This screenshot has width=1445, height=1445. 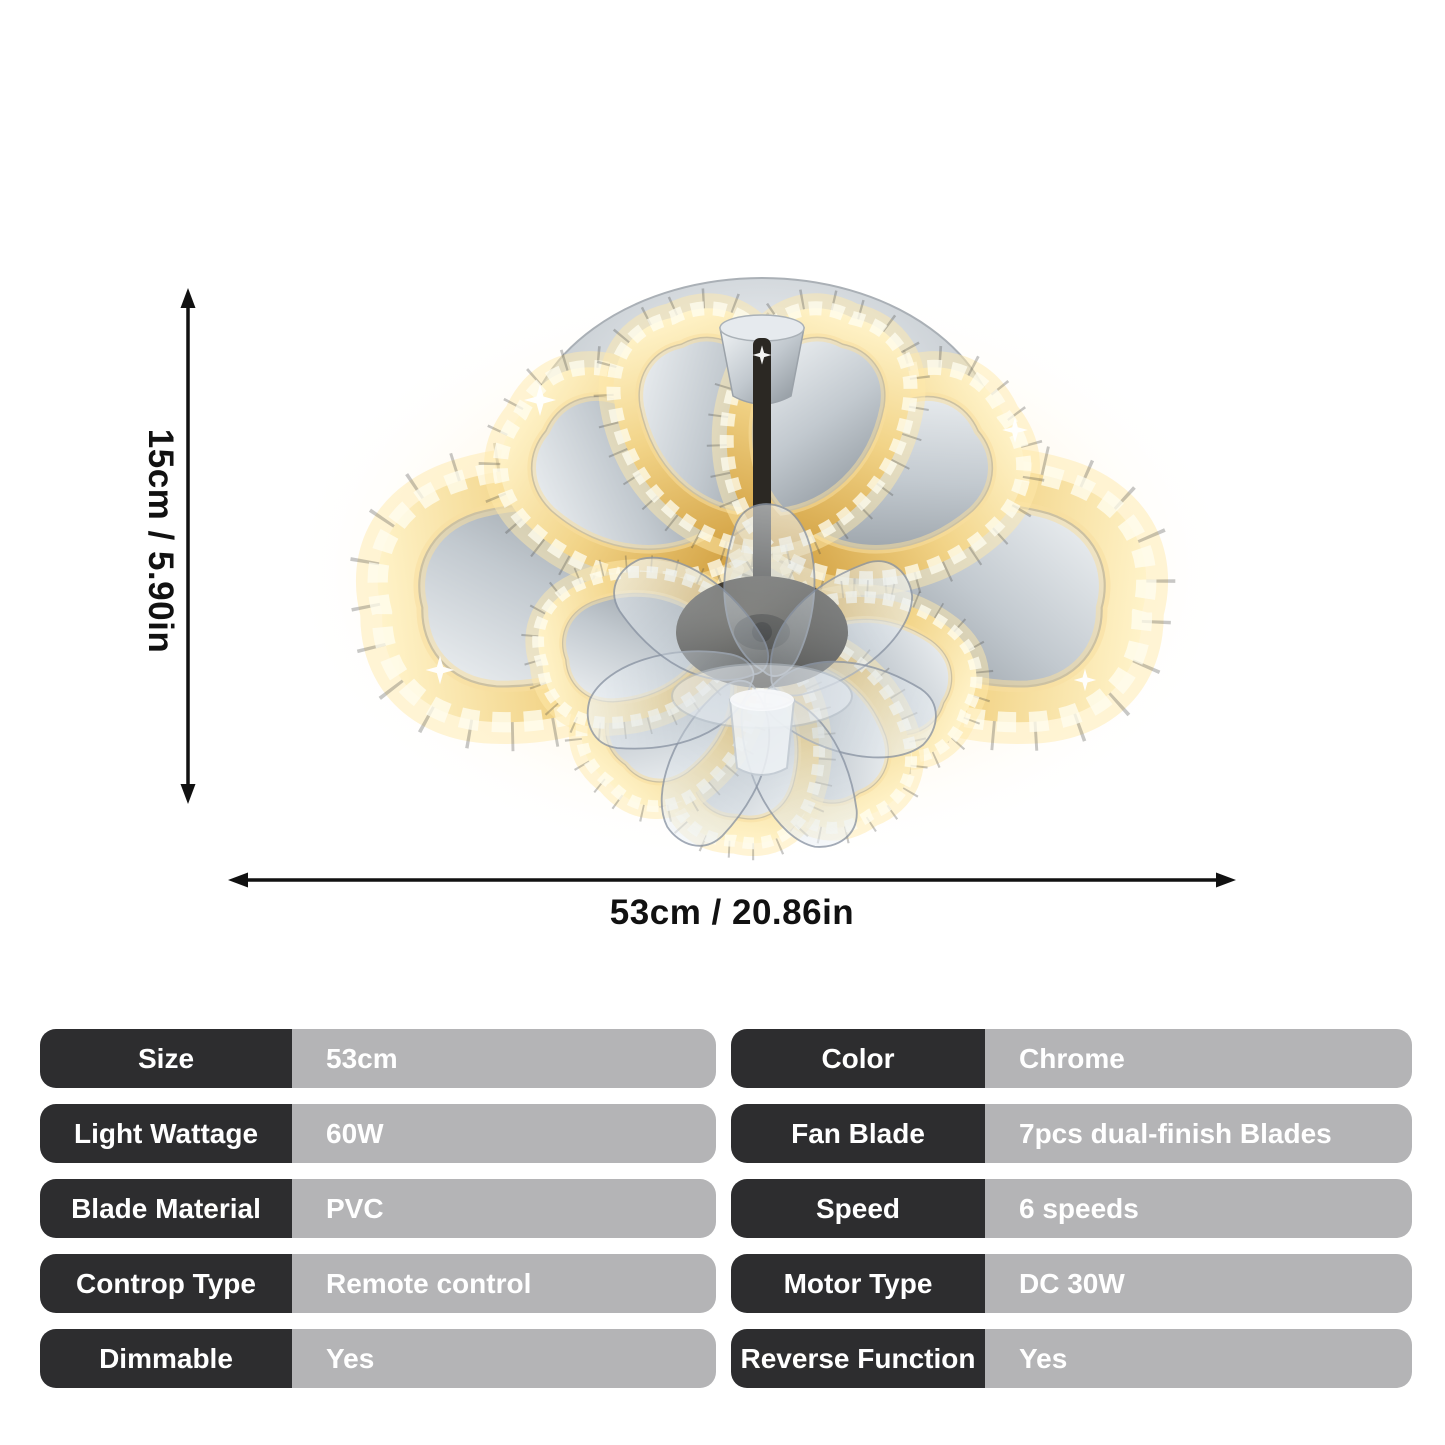 I want to click on spec-row: Reverse Function Yes, so click(x=1071, y=1358).